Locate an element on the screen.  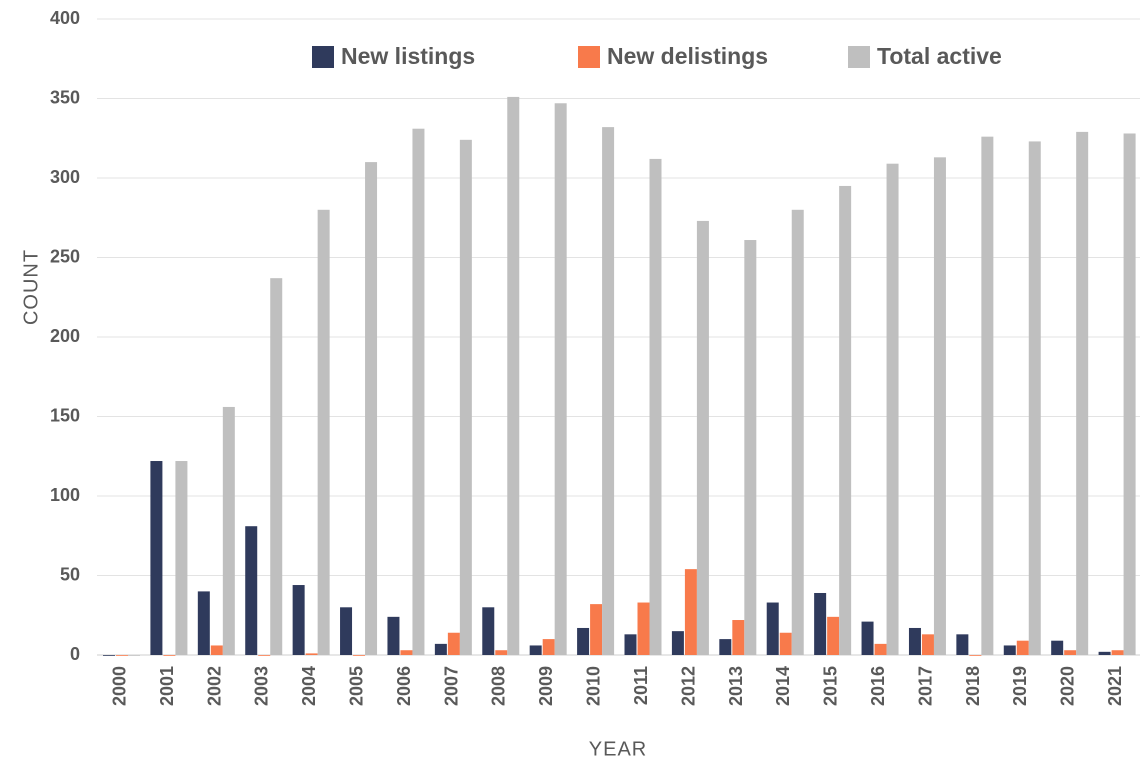
y-tick-label: 300 is located at coordinates (65, 177).